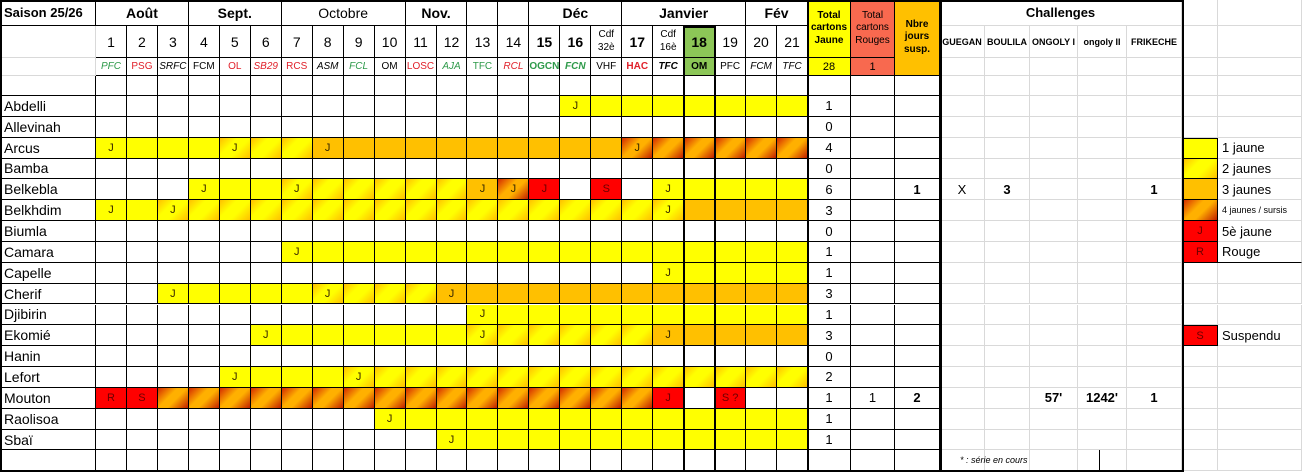 The height and width of the screenshot is (476, 1302). Describe the element at coordinates (235, 67) in the screenshot. I see `match-opponent: OL` at that location.